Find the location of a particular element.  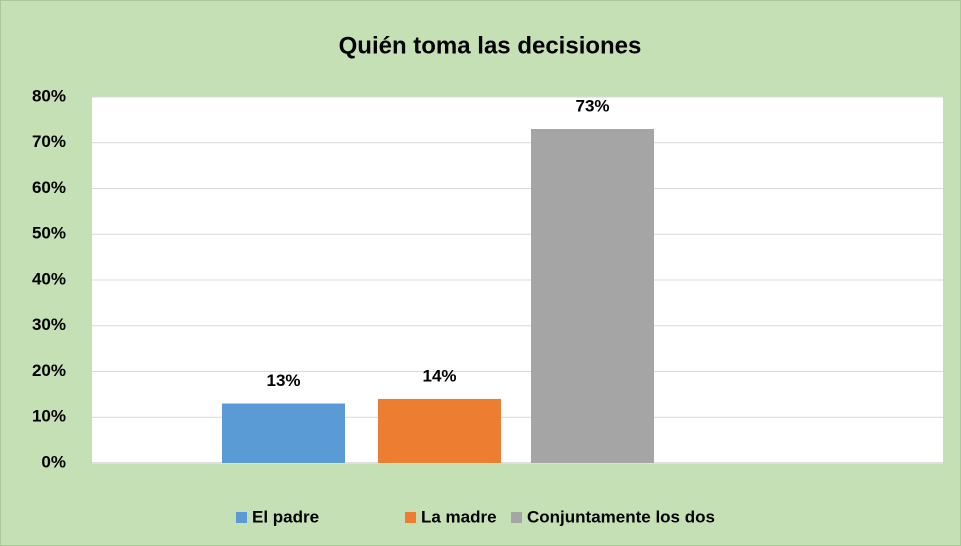

y-tick-label: 20% is located at coordinates (49, 370).